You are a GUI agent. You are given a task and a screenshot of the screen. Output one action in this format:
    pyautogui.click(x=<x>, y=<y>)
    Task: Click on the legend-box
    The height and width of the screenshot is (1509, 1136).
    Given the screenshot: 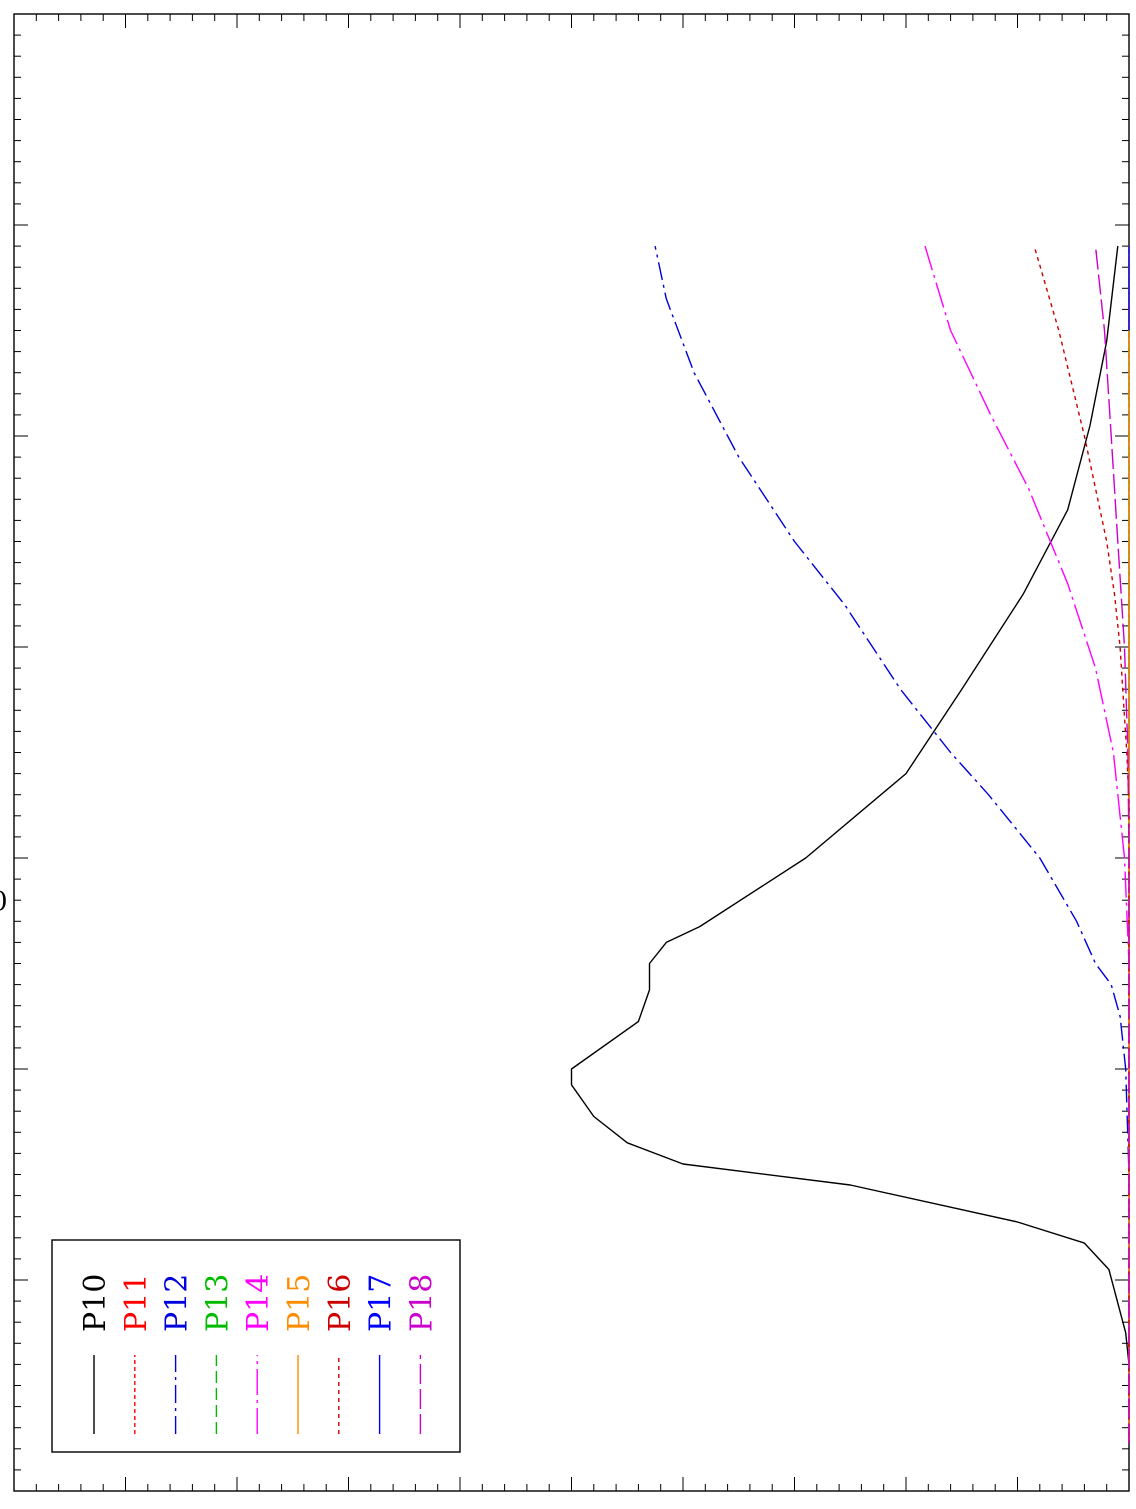 What is the action you would take?
    pyautogui.click(x=256, y=1346)
    